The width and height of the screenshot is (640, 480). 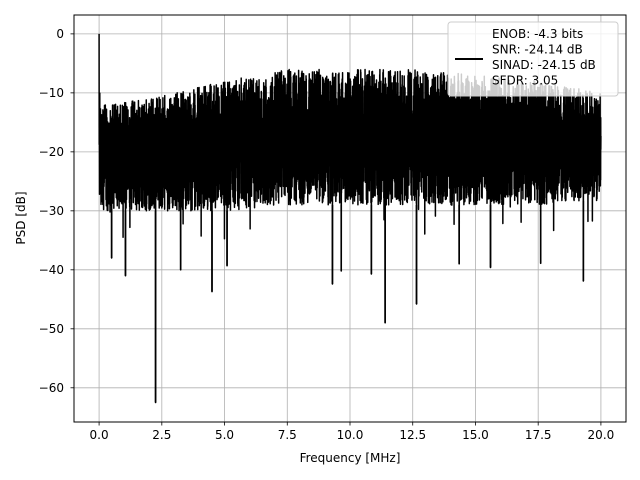 What do you see at coordinates (224, 435) in the screenshot?
I see `x-tick-label: 5.0` at bounding box center [224, 435].